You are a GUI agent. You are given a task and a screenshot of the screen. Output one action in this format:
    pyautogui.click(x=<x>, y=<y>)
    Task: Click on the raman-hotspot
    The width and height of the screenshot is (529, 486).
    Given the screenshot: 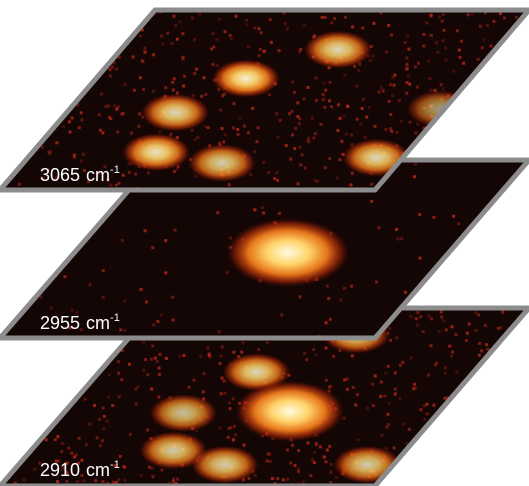 What is the action you would take?
    pyautogui.click(x=221, y=163)
    